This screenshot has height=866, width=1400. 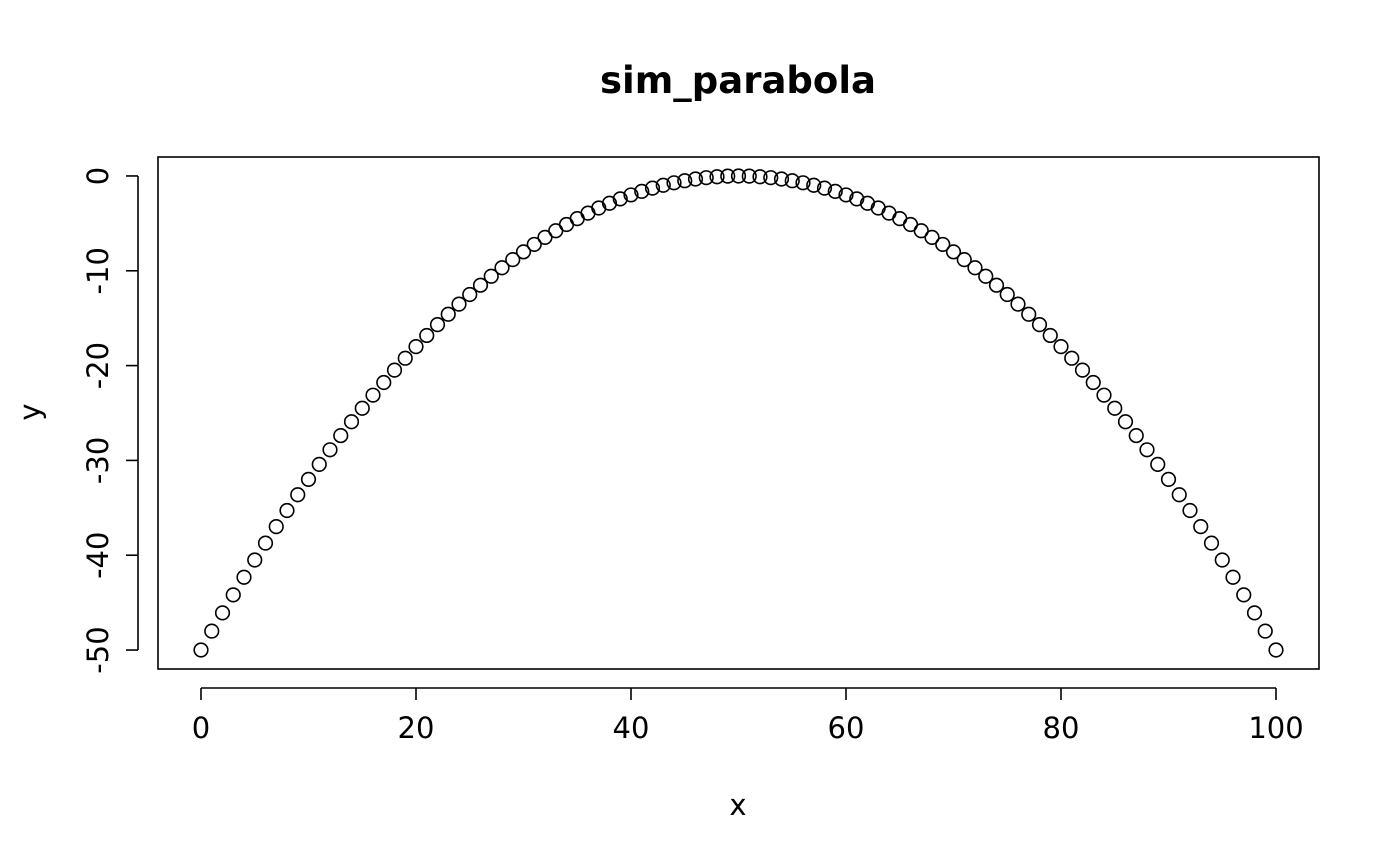 I want to click on y-tick-label: -30, so click(x=98, y=460).